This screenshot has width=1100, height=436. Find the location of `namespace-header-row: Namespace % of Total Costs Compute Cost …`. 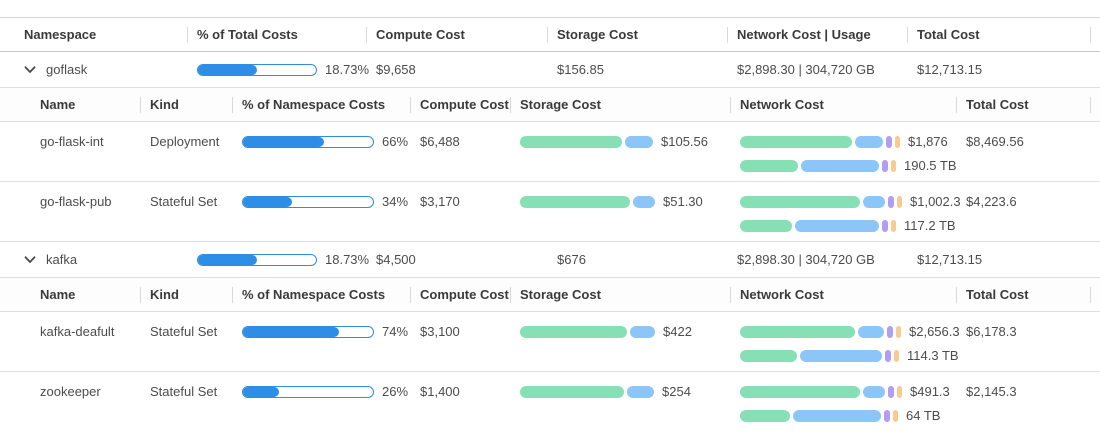

namespace-header-row: Namespace % of Total Costs Compute Cost … is located at coordinates (550, 35).